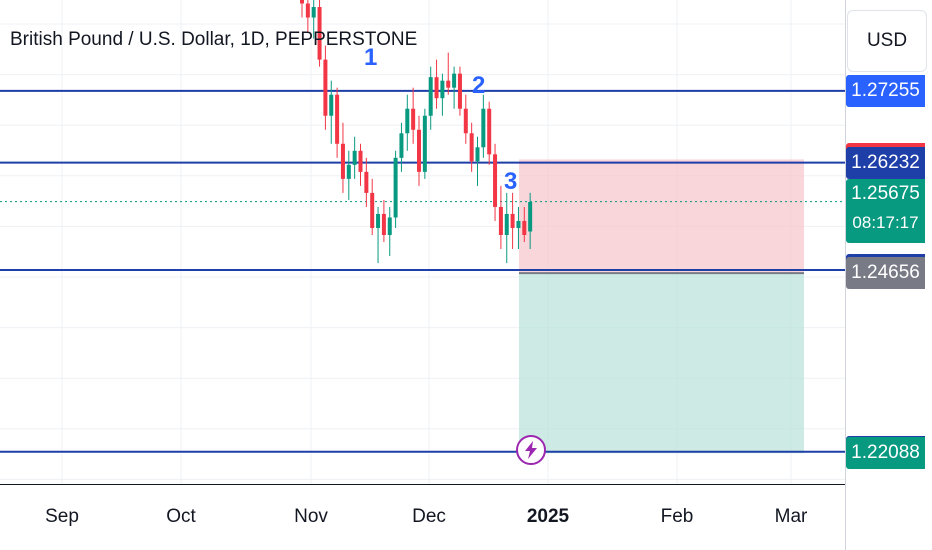  I want to click on x-label-dec: Dec, so click(429, 516).